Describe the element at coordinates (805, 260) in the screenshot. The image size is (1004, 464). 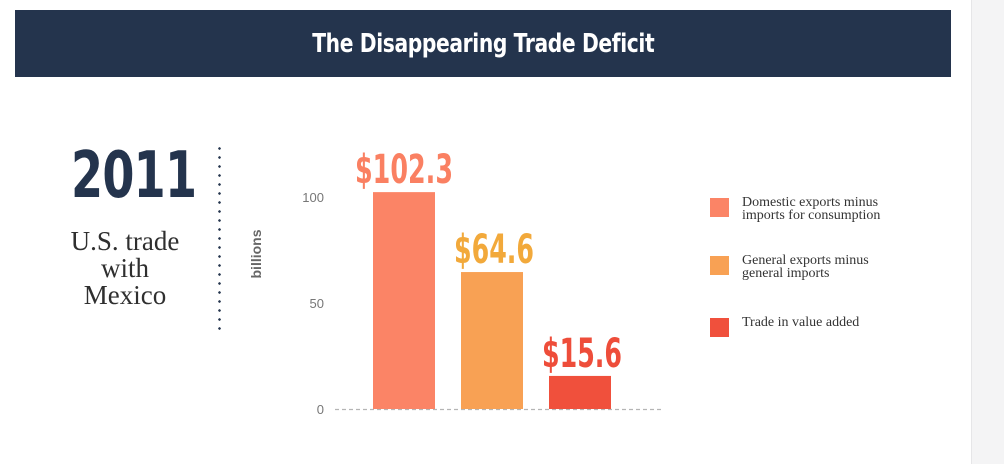
I see `legend-label-line: General exports minus` at that location.